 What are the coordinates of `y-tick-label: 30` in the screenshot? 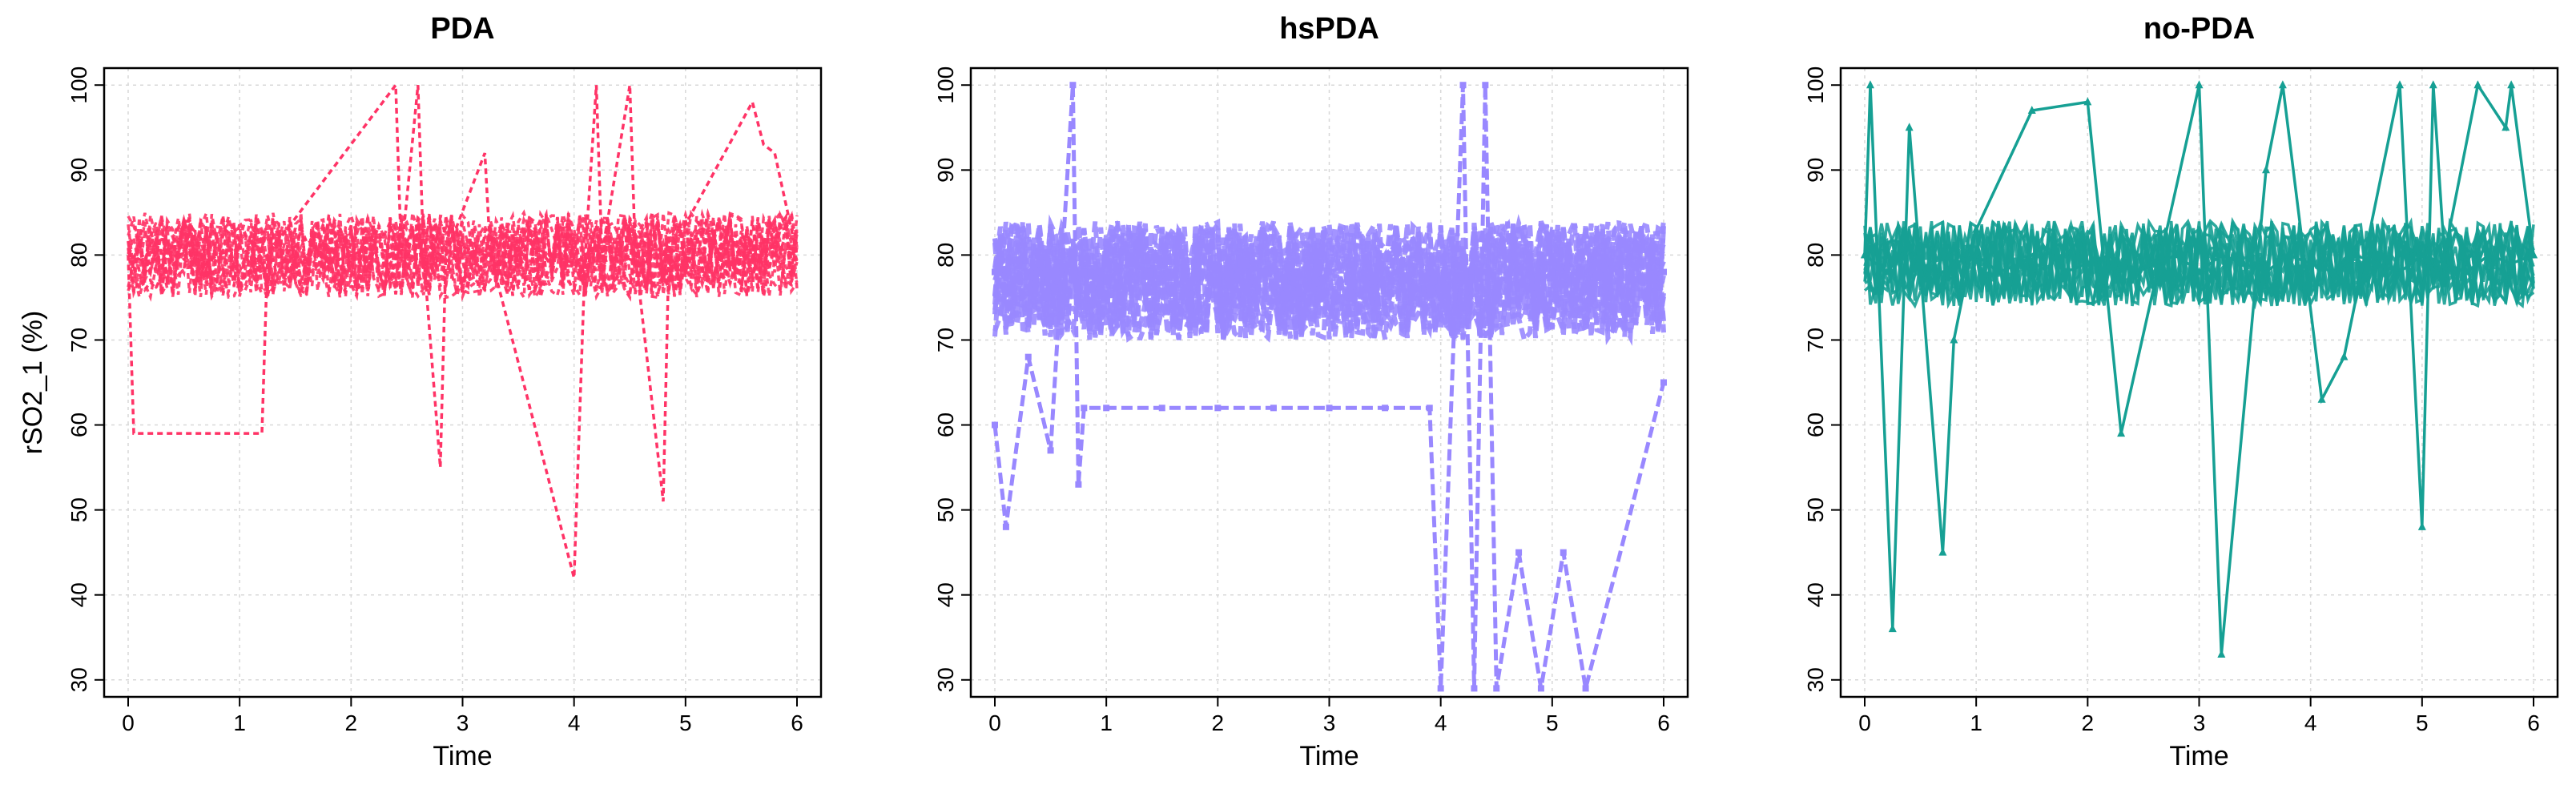 It's located at (79, 679).